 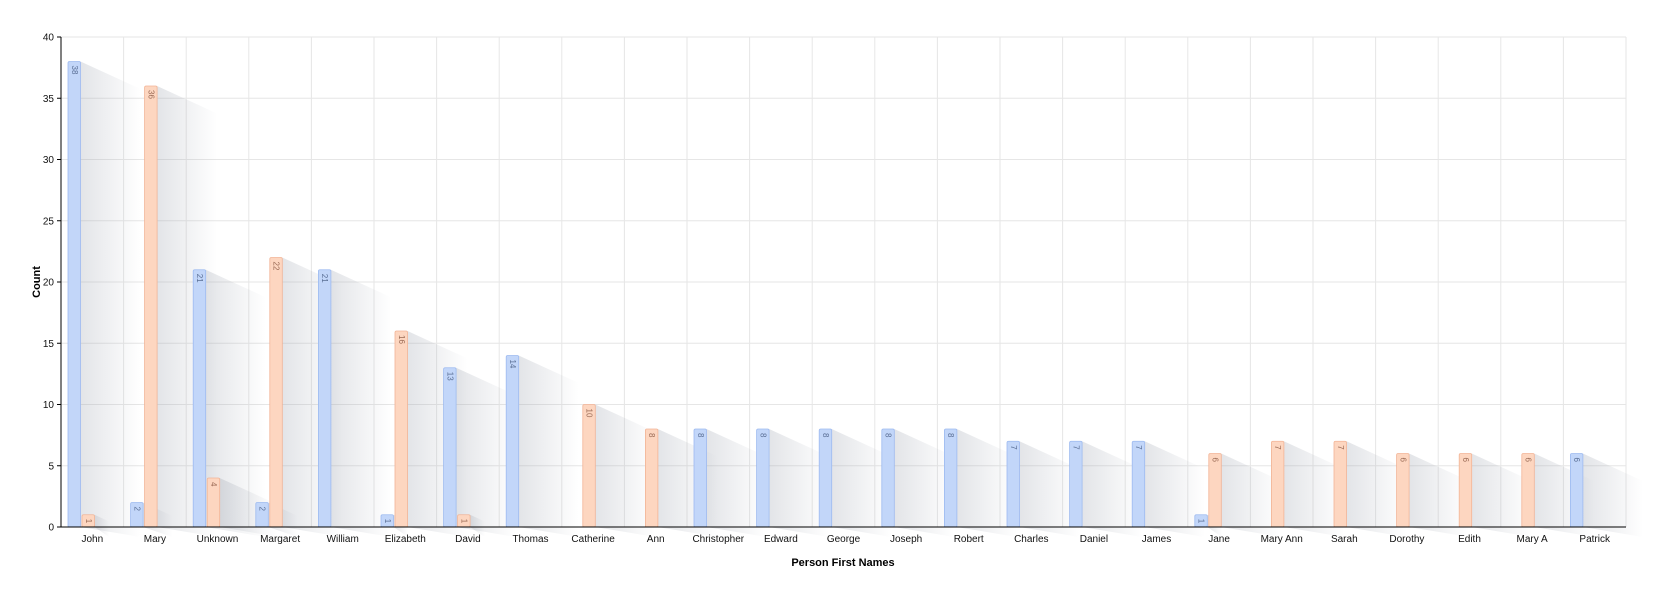 What do you see at coordinates (49, 160) in the screenshot?
I see `y-tick-label: 30` at bounding box center [49, 160].